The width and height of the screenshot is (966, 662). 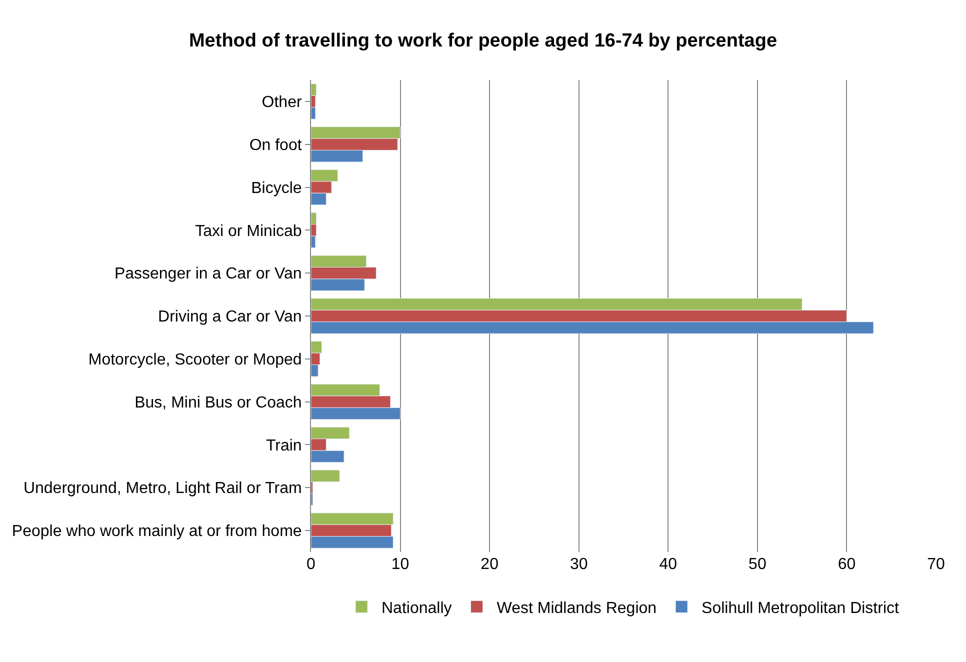 What do you see at coordinates (157, 531) in the screenshot?
I see `y-tick-label: People who work mainly at or from home` at bounding box center [157, 531].